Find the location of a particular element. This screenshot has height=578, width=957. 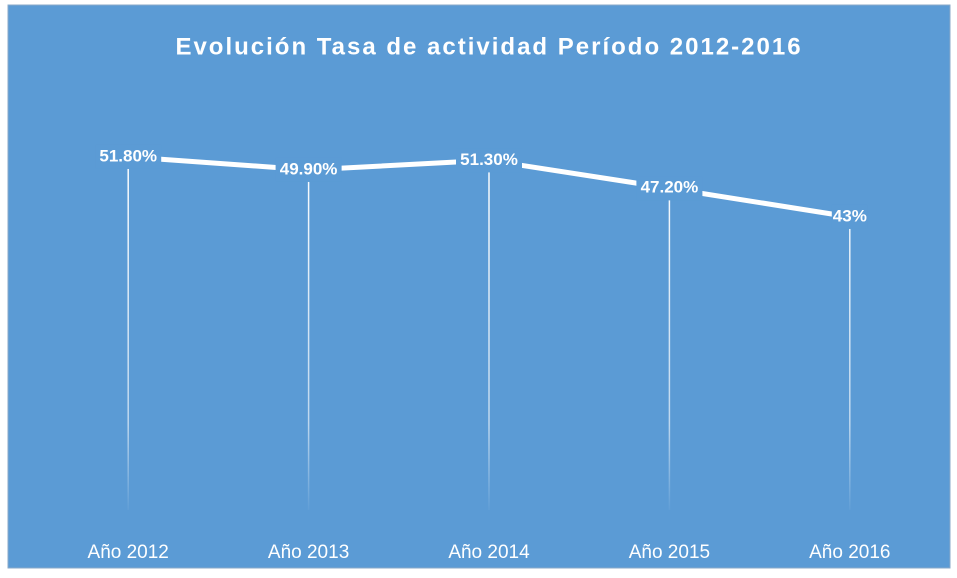

data-label: 51.30% is located at coordinates (489, 159).